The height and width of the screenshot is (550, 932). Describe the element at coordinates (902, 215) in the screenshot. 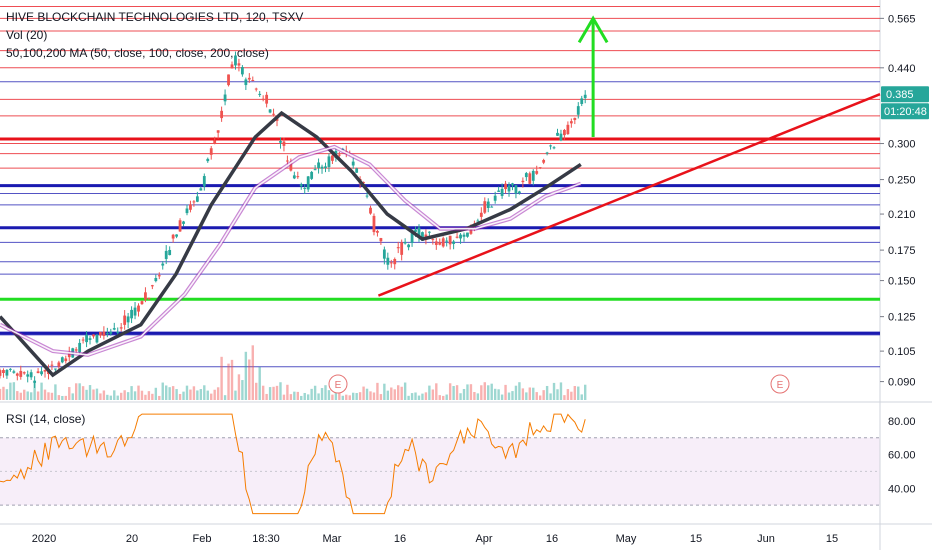

I see `price-tick-label-5: 0.210` at that location.